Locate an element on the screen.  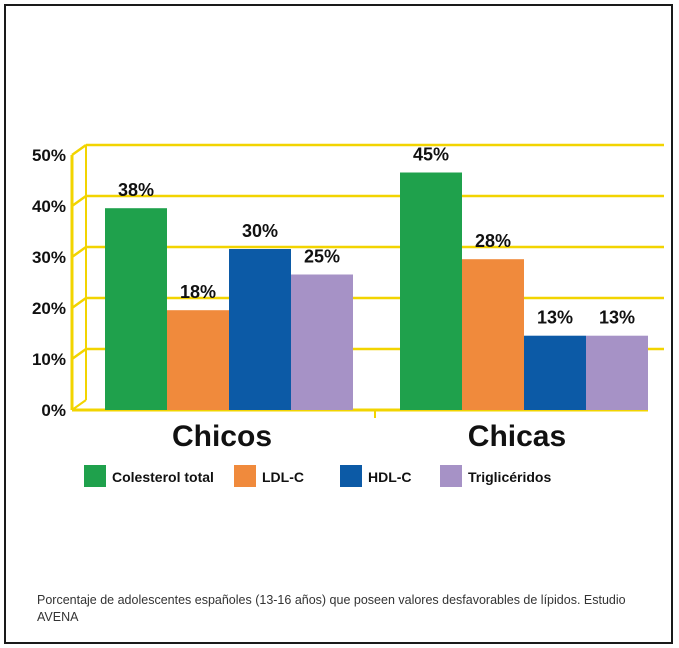
y-tick-label: 50% is located at coordinates (49, 155).